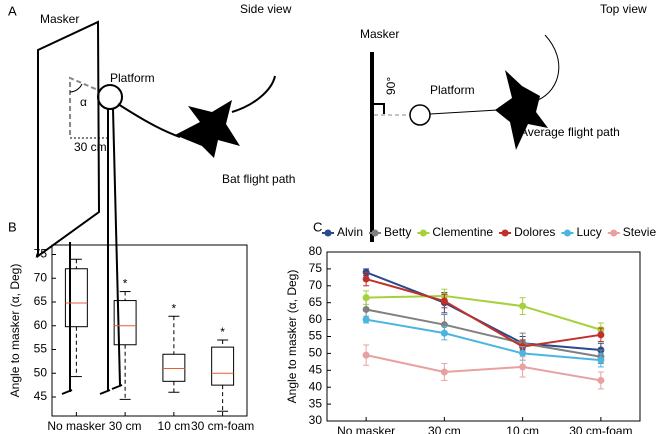 Image resolution: width=658 pixels, height=434 pixels. What do you see at coordinates (12, 226) in the screenshot?
I see `panel-label: B` at bounding box center [12, 226].